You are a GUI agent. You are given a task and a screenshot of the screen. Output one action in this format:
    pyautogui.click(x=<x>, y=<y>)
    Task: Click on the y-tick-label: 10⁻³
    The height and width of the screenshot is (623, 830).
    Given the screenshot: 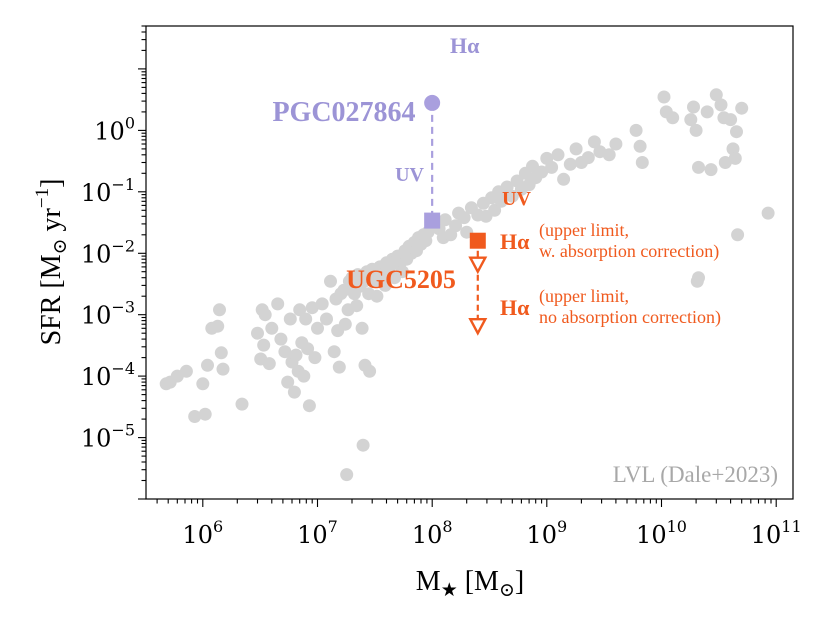 What is the action you would take?
    pyautogui.click(x=108, y=314)
    